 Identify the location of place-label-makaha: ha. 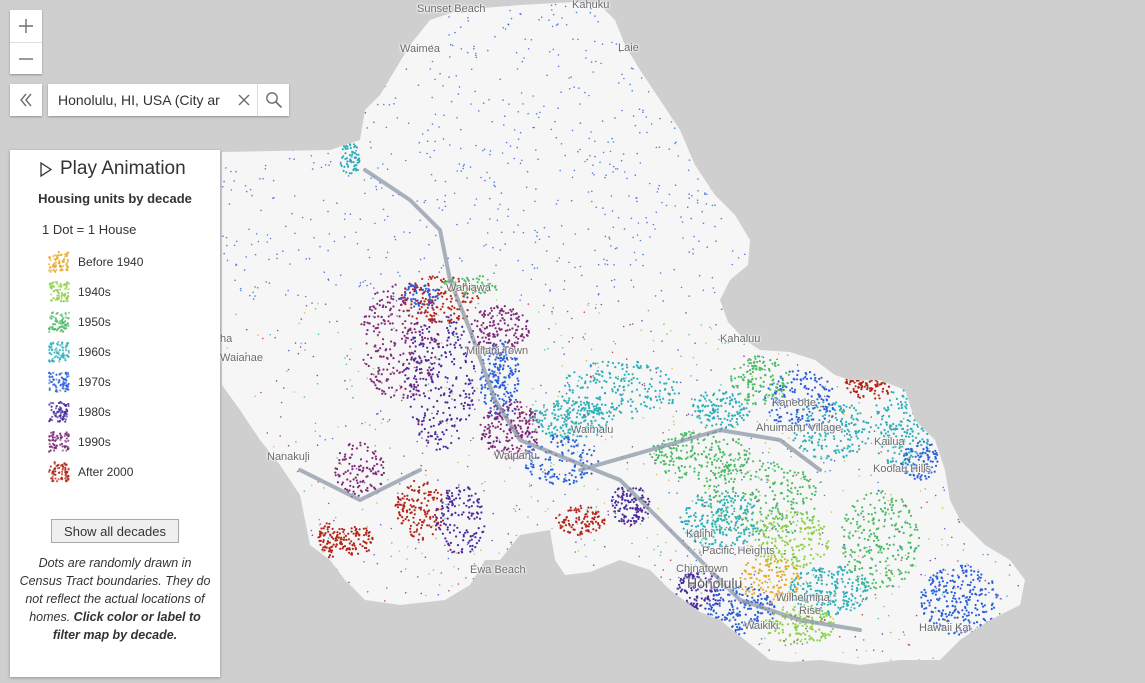
(226, 339).